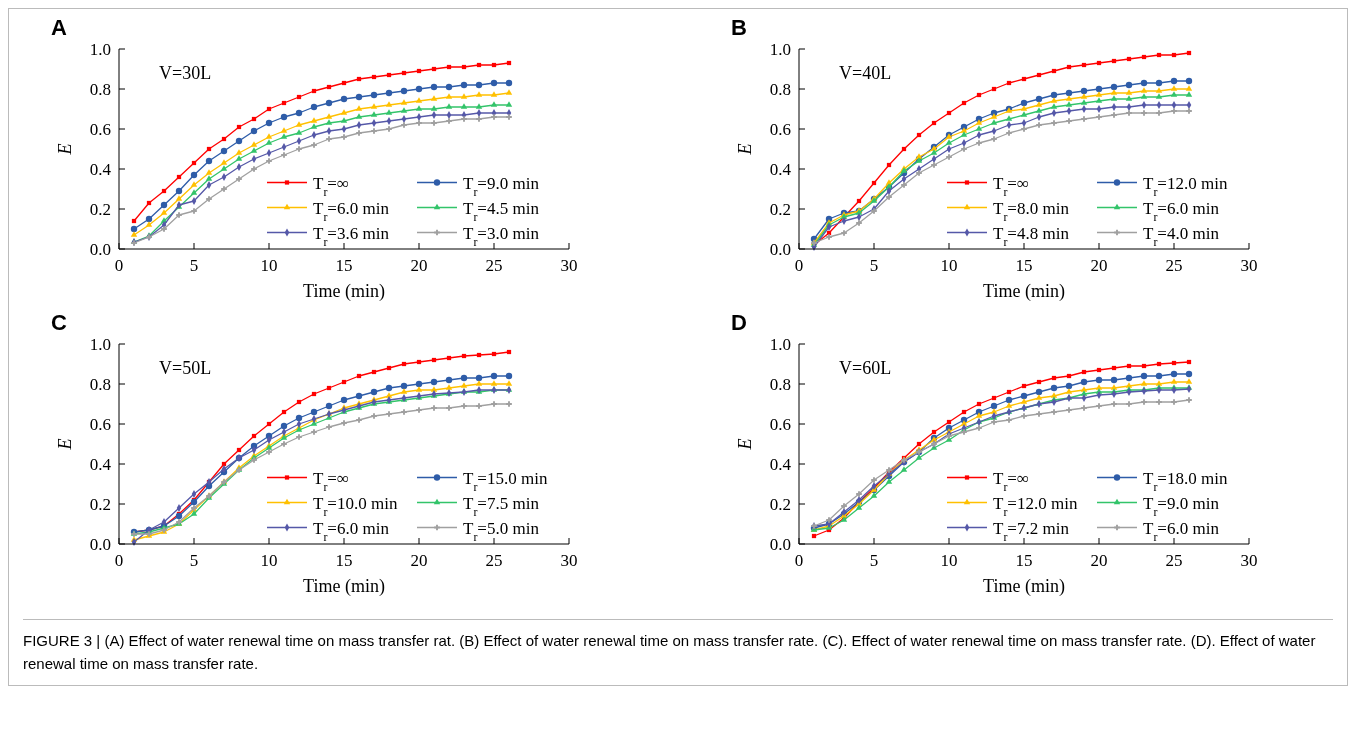 This screenshot has height=756, width=1356. I want to click on legend-label: T$_{r}$=5.0 min, so click(501, 531).